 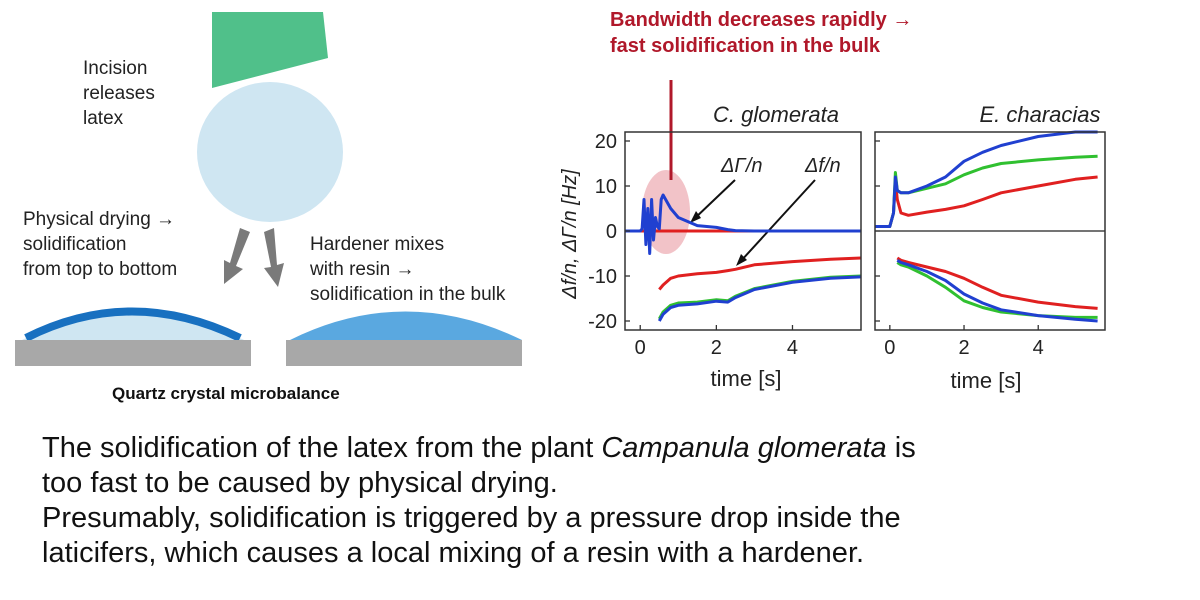 I want to click on delta-f-label: Δf/n, so click(x=822, y=166).